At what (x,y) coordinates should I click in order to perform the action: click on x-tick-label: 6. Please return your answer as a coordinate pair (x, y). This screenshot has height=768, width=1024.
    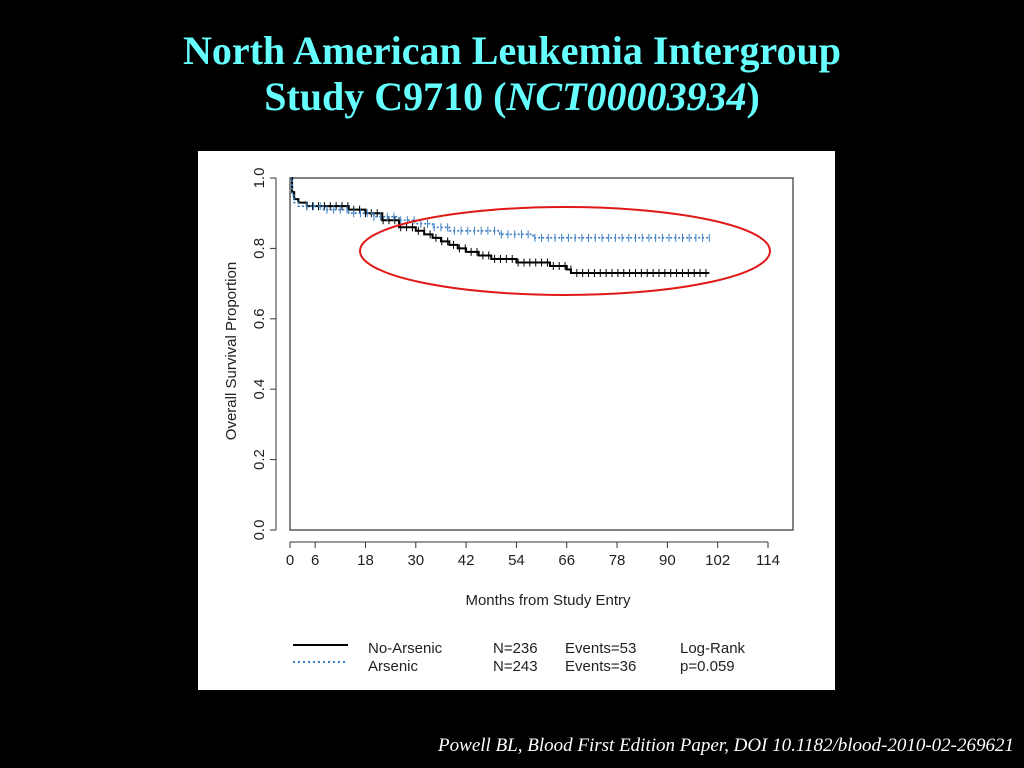
    Looking at the image, I should click on (315, 560).